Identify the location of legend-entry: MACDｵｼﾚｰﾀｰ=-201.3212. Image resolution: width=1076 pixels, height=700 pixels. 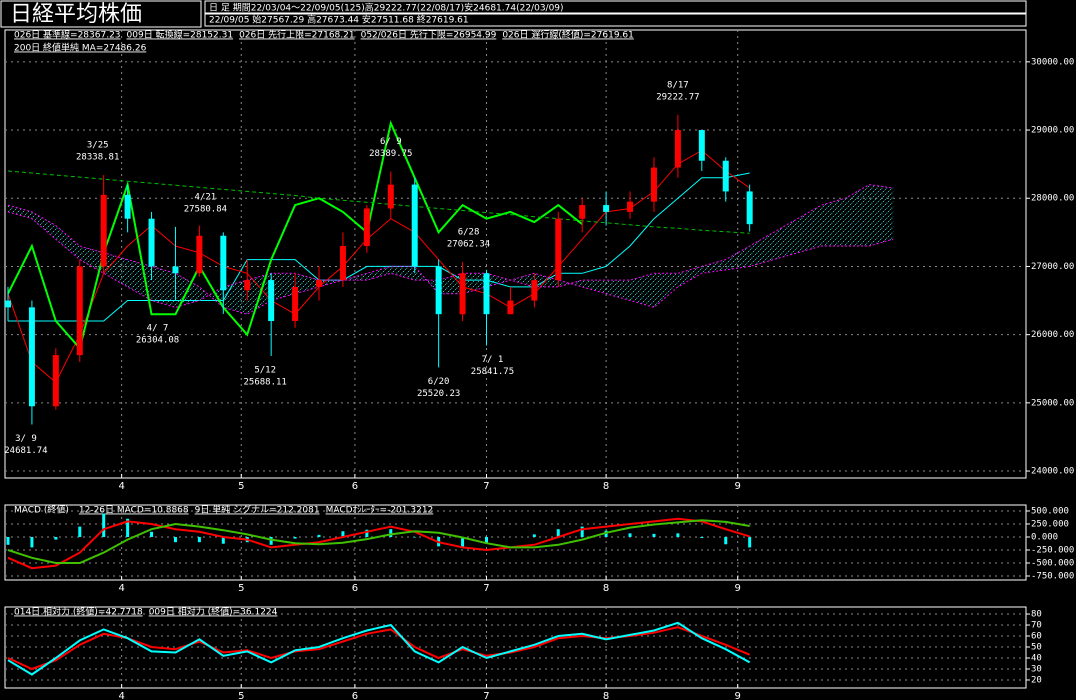
(380, 510).